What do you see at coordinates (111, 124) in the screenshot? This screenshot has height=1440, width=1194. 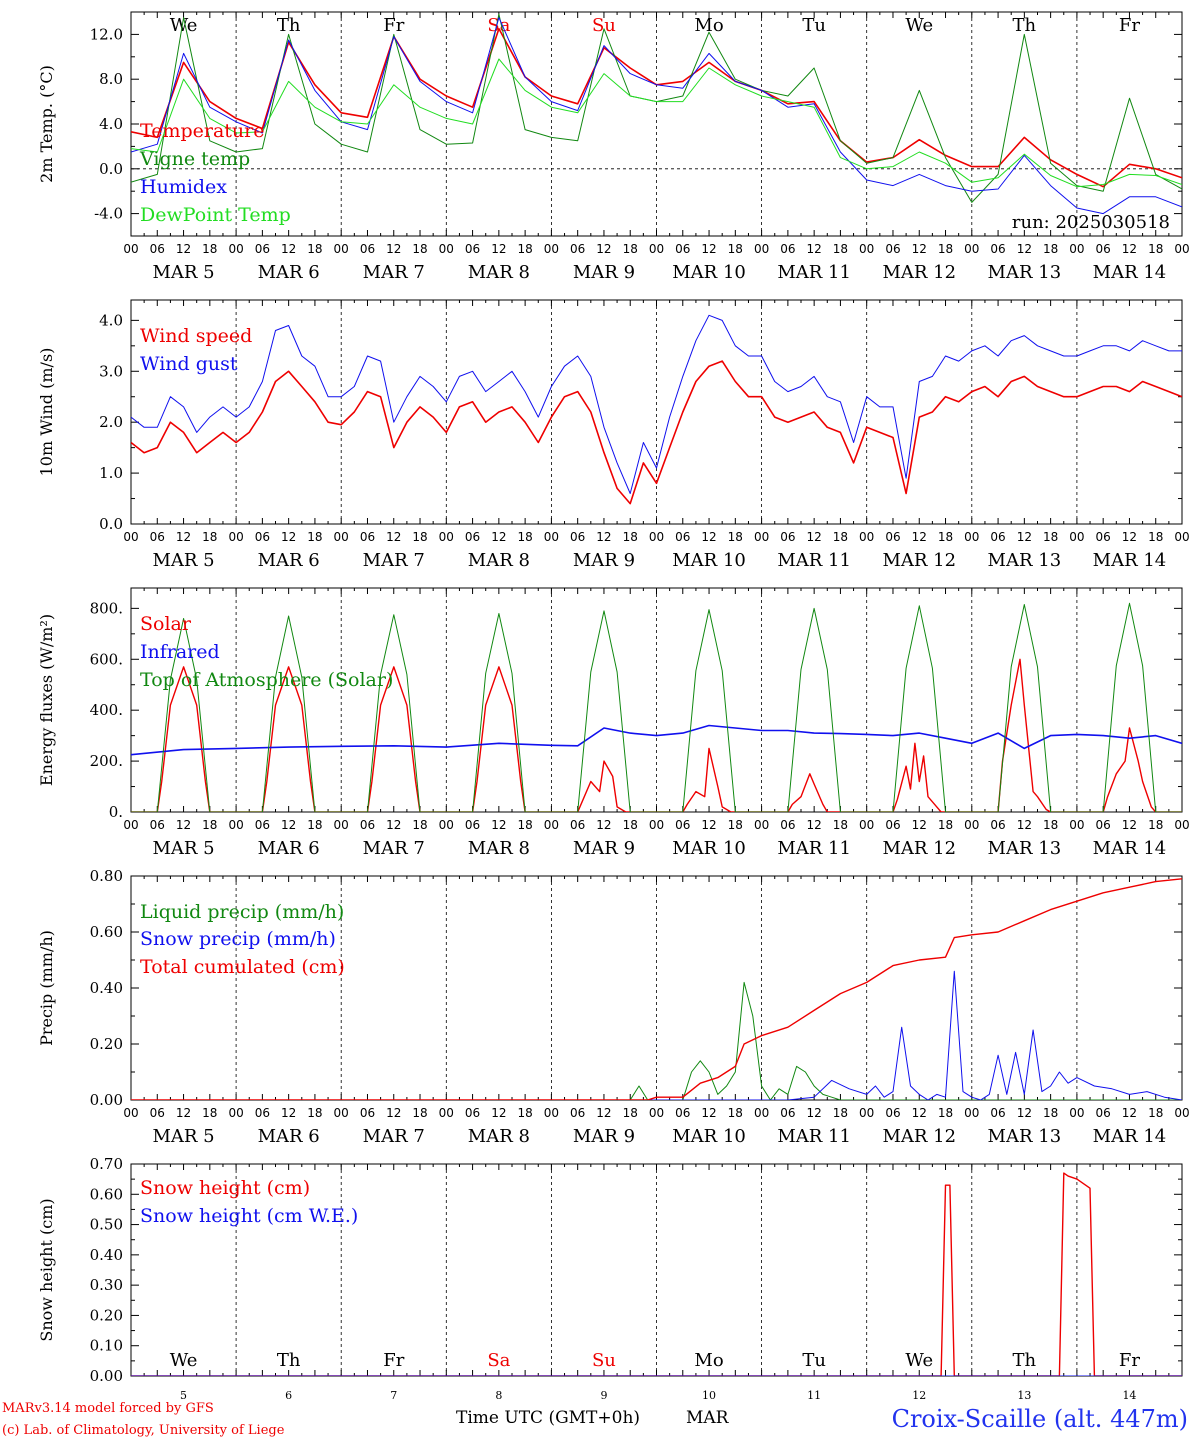 I see `y-tick-label: 4.0` at bounding box center [111, 124].